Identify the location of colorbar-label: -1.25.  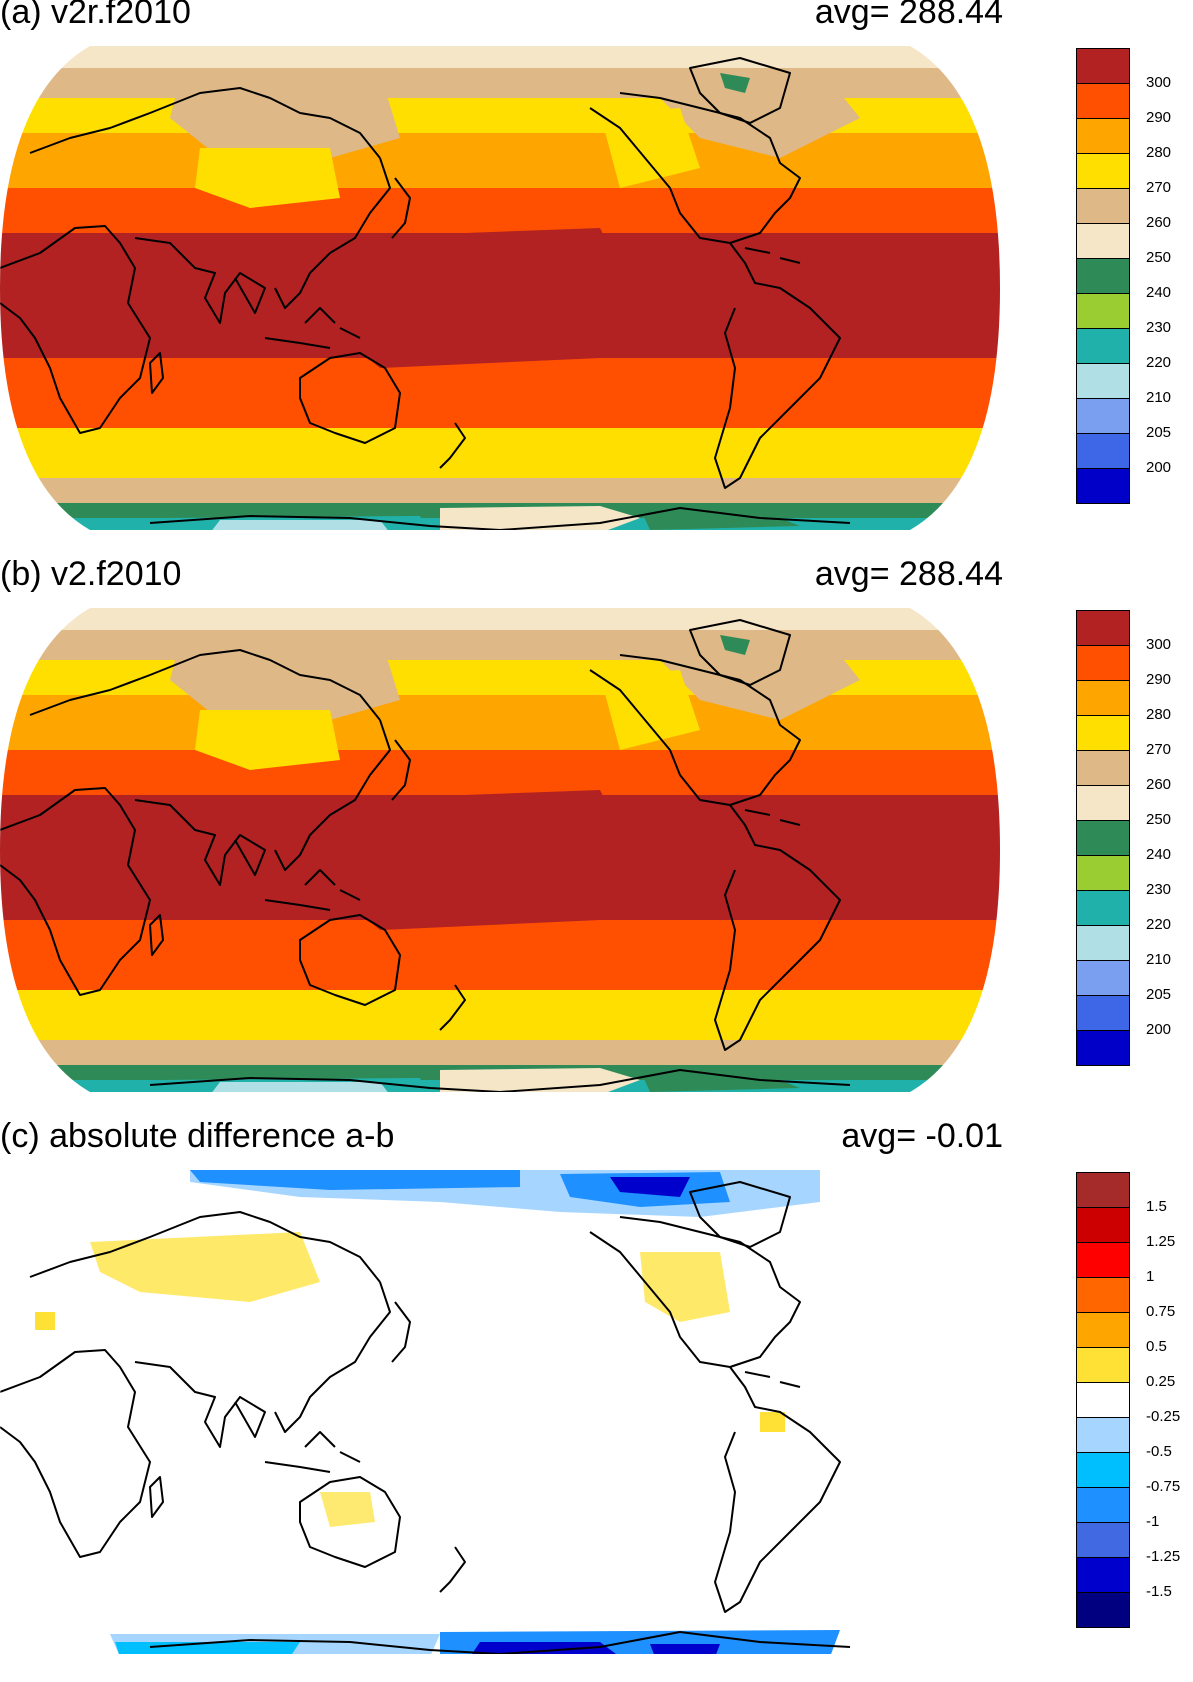
(1163, 1556).